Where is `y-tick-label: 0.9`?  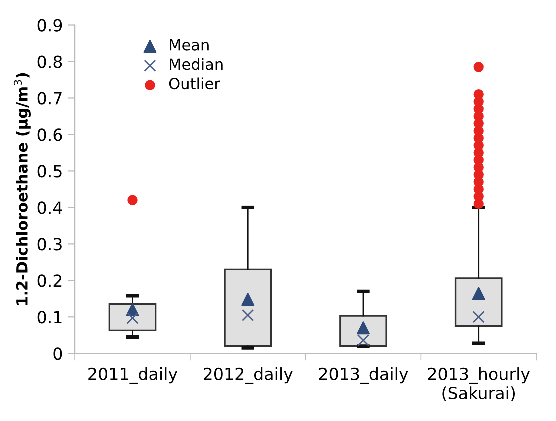 y-tick-label: 0.9 is located at coordinates (50, 25).